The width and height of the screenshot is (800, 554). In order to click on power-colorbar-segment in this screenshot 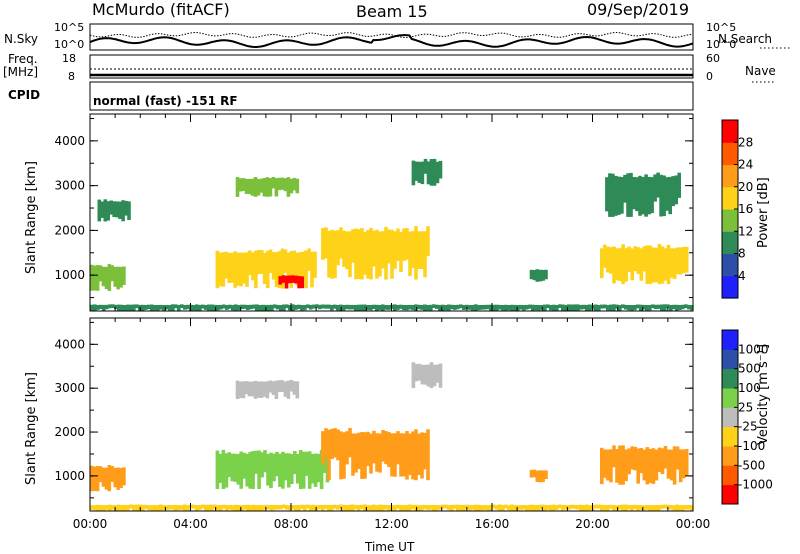, I will do `click(730, 265)`.